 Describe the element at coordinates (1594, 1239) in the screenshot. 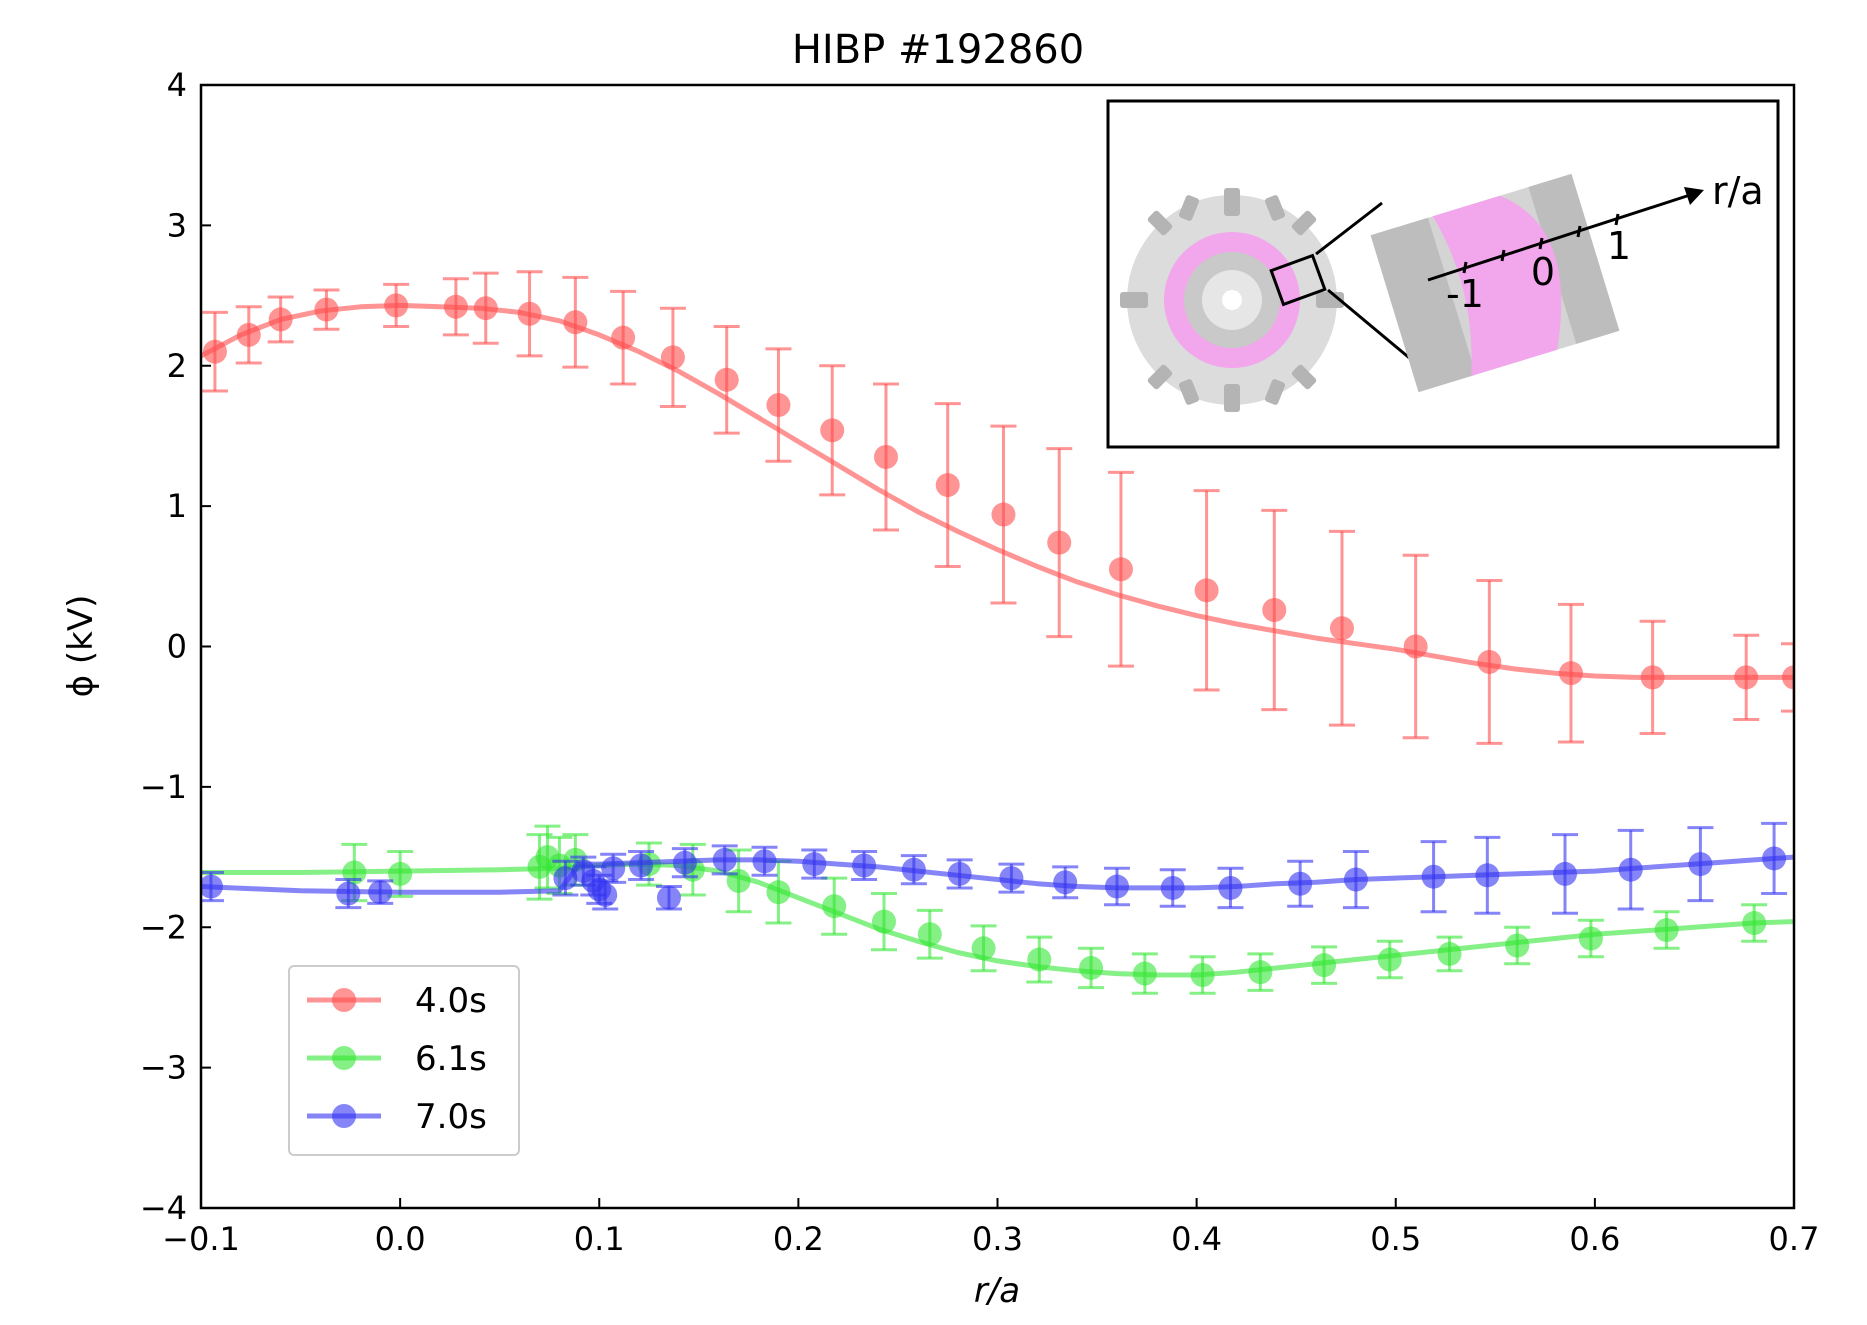

I see `x-tick-label: 0.6` at that location.